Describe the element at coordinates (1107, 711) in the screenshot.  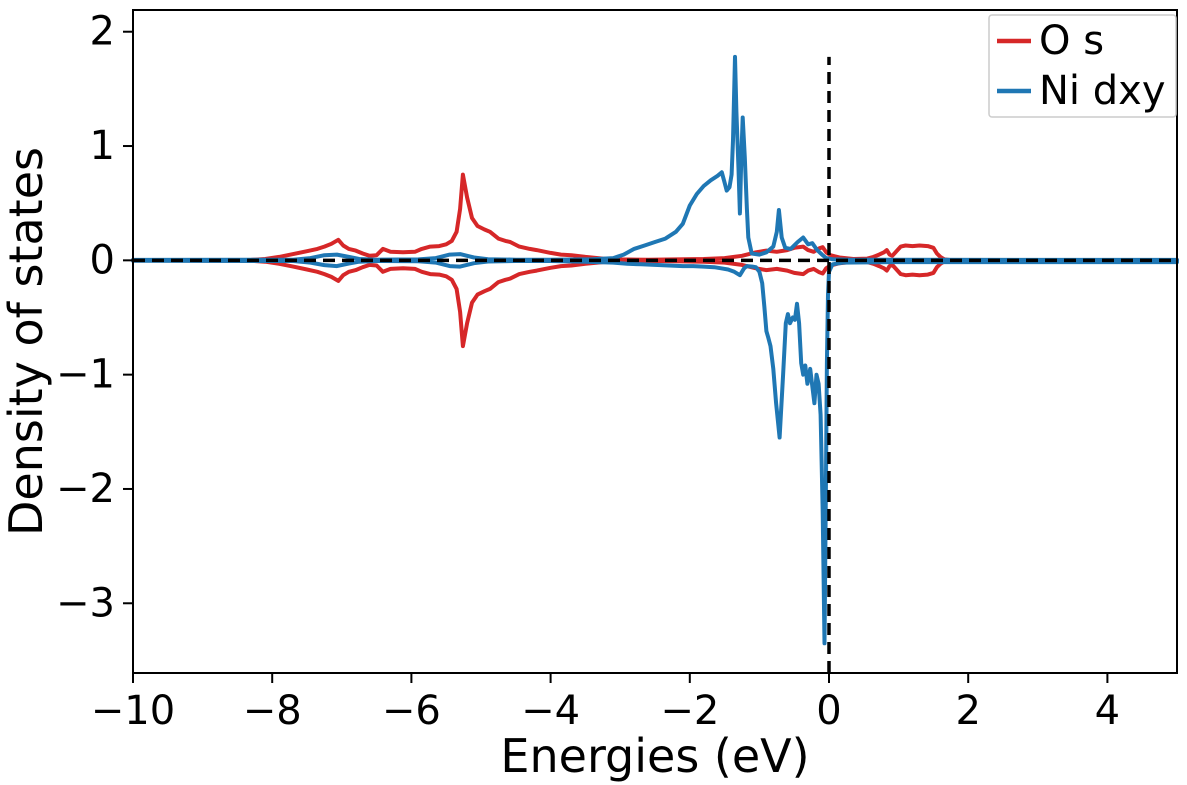
I see `x-tick-label: 4` at that location.